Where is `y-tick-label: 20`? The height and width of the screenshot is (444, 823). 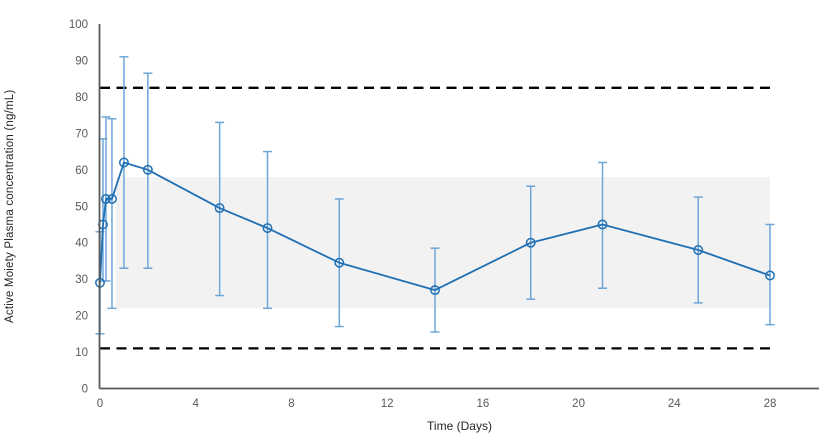 y-tick-label: 20 is located at coordinates (81, 317).